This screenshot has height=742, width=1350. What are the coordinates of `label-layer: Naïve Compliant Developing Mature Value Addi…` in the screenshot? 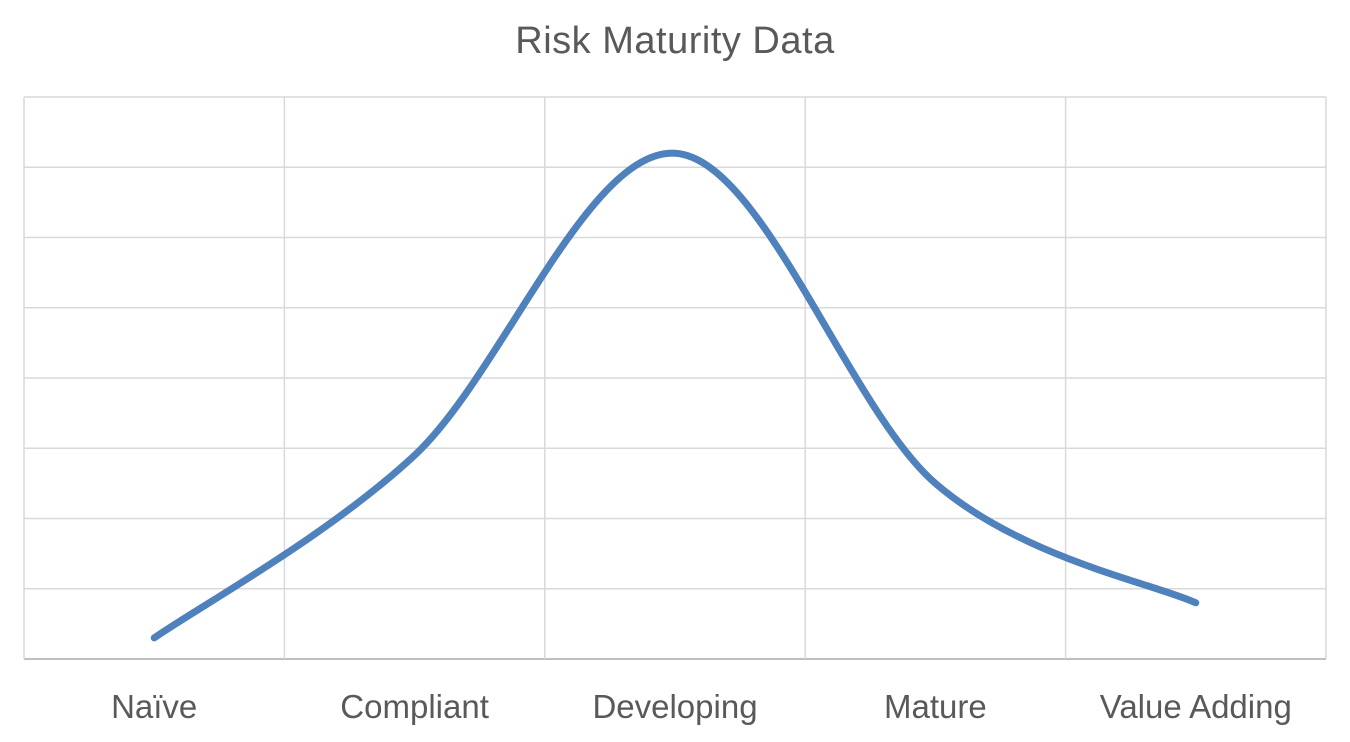 It's located at (701, 706).